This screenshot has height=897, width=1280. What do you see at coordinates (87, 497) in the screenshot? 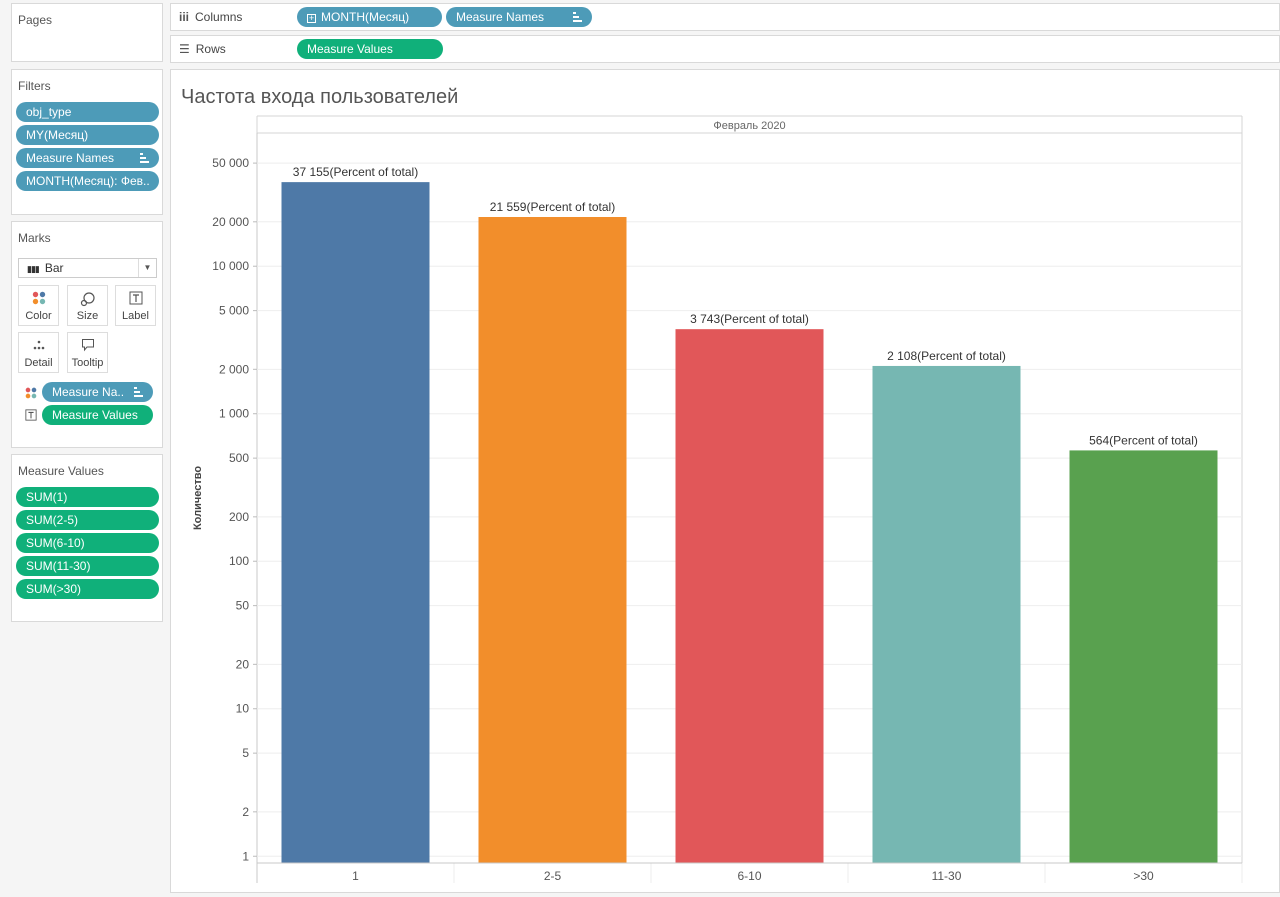
I see `measure-value-pill: SUM(1)` at bounding box center [87, 497].